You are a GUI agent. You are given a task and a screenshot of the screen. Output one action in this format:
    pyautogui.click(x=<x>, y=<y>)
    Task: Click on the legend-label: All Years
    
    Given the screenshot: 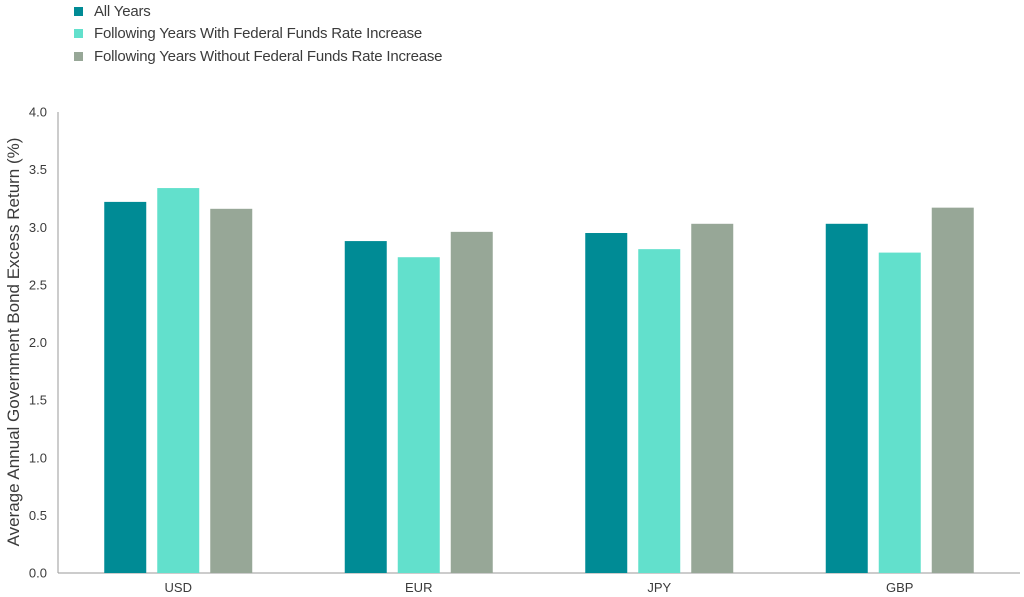 What is the action you would take?
    pyautogui.click(x=122, y=11)
    